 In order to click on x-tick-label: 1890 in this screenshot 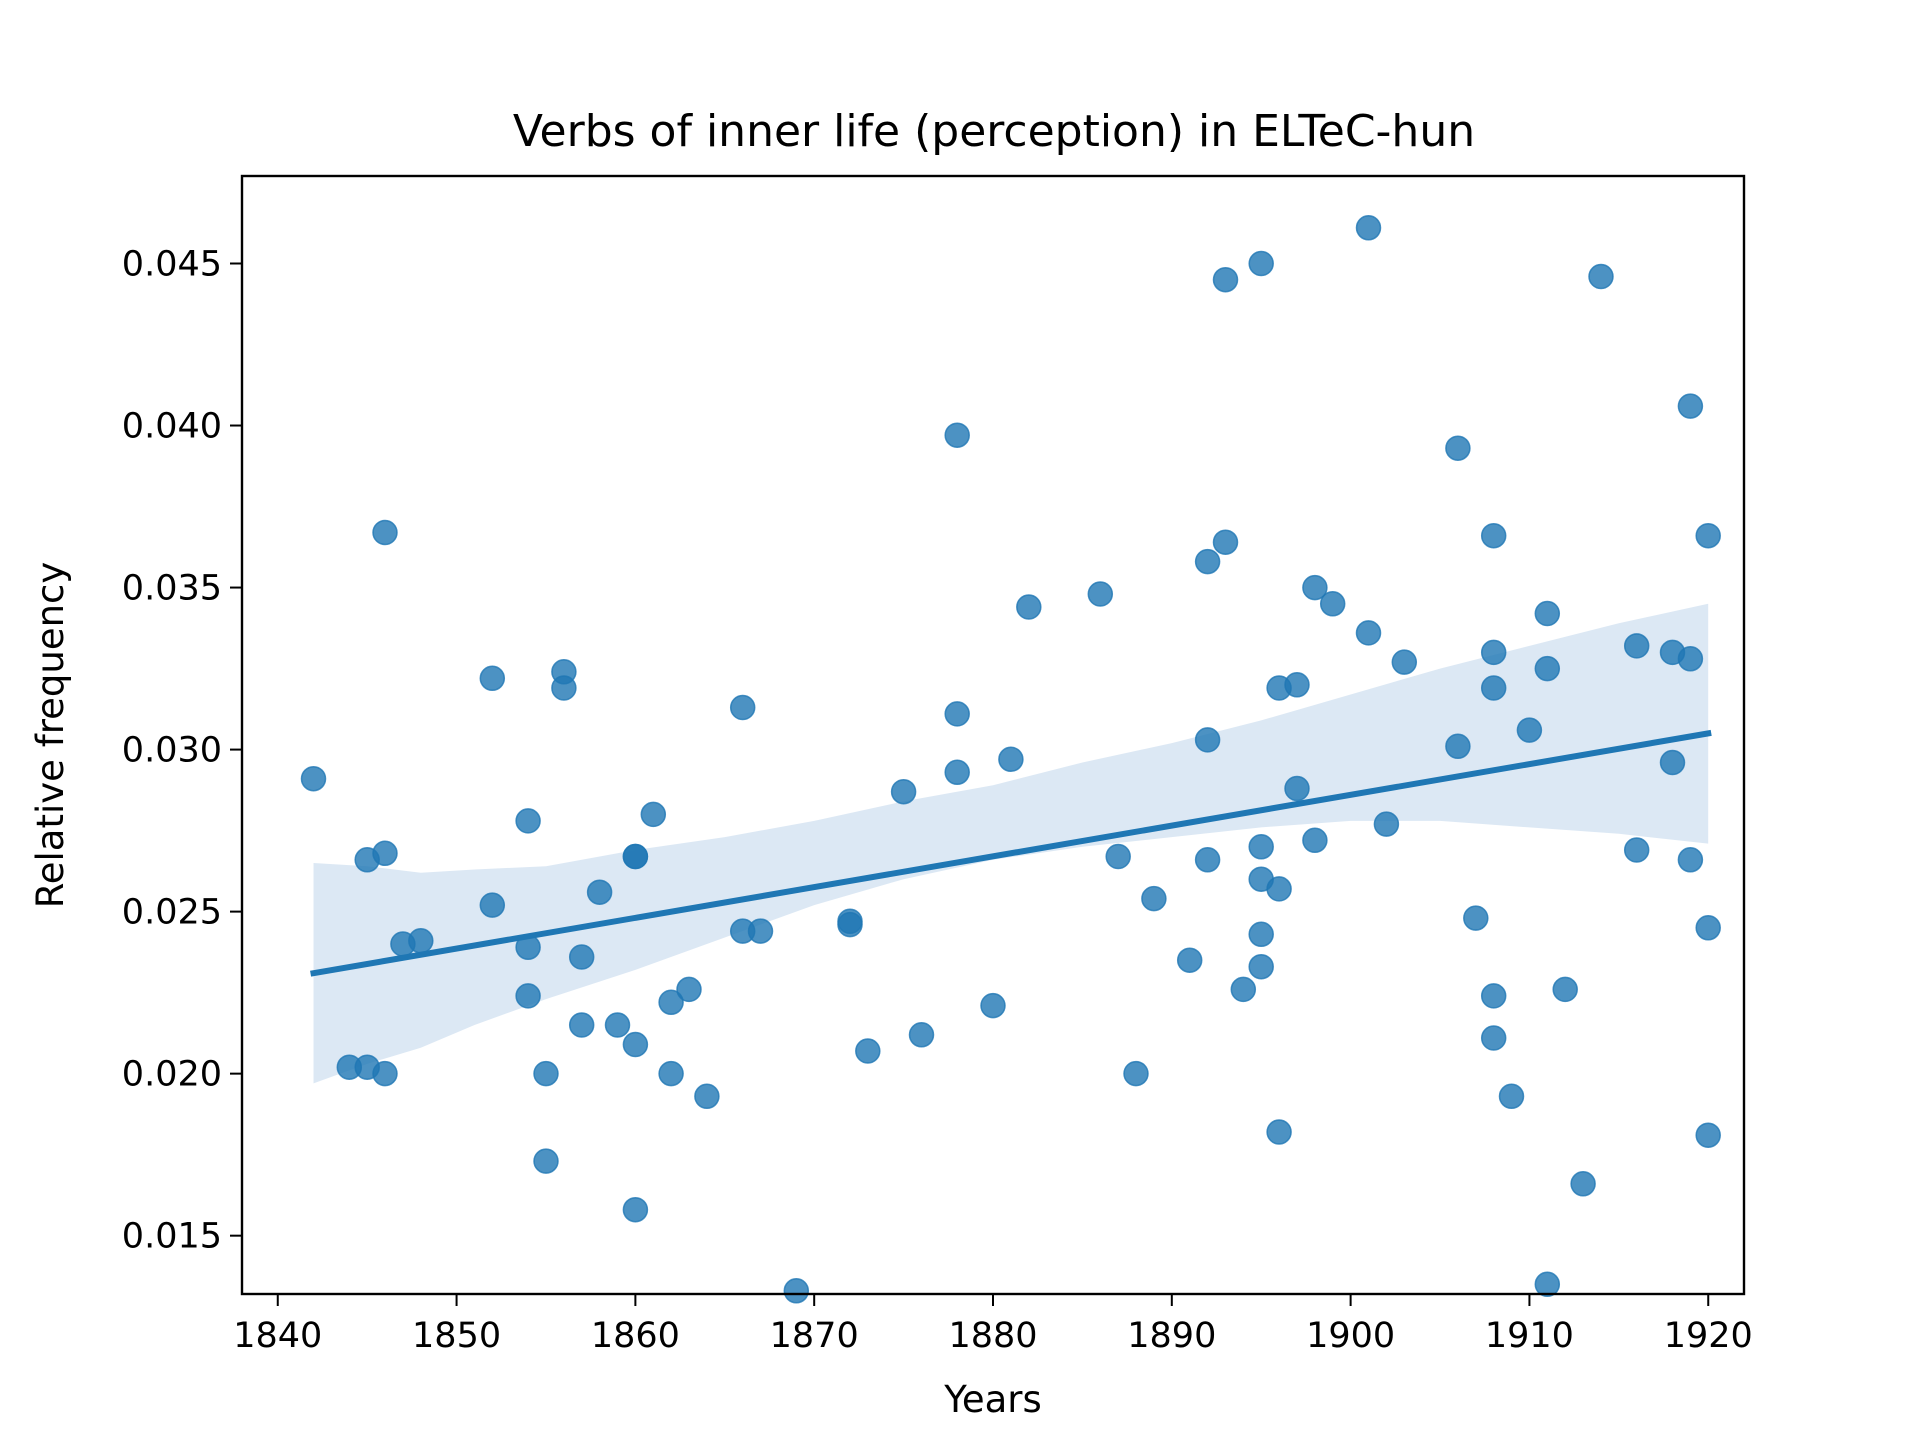, I will do `click(1171, 1336)`.